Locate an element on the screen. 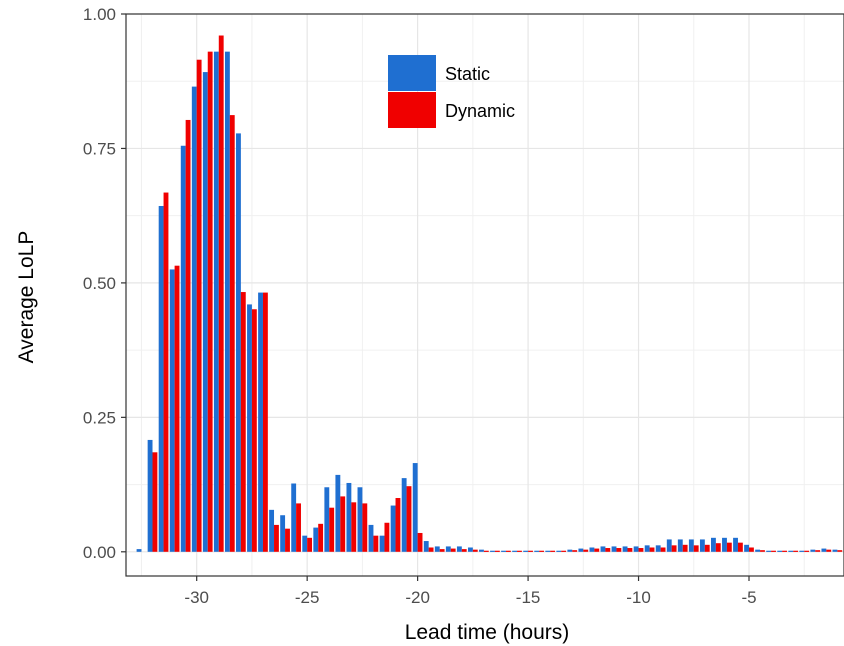  x-axis-ticks: -30 -25 -20 -15 -10 -5 is located at coordinates (470, 591).